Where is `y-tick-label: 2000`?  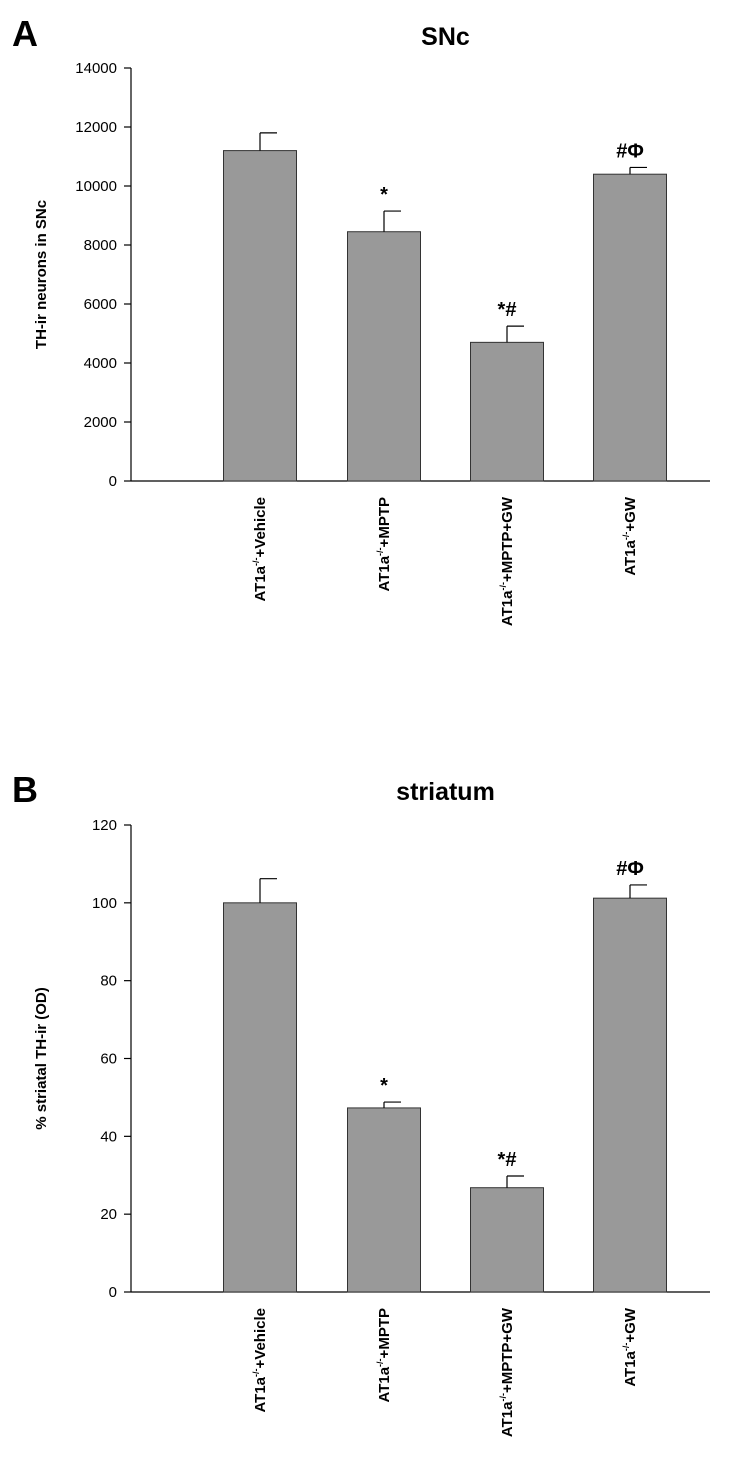 y-tick-label: 2000 is located at coordinates (100, 422).